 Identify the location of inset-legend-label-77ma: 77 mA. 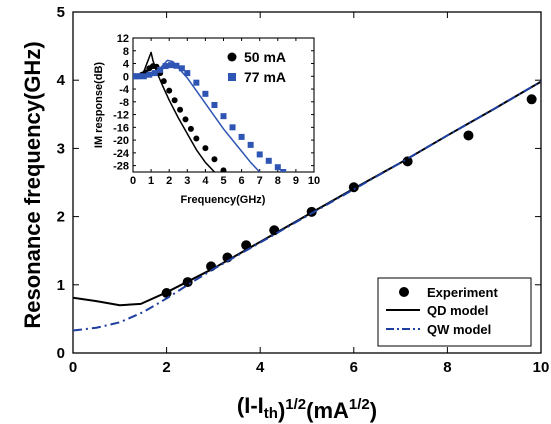
(265, 77).